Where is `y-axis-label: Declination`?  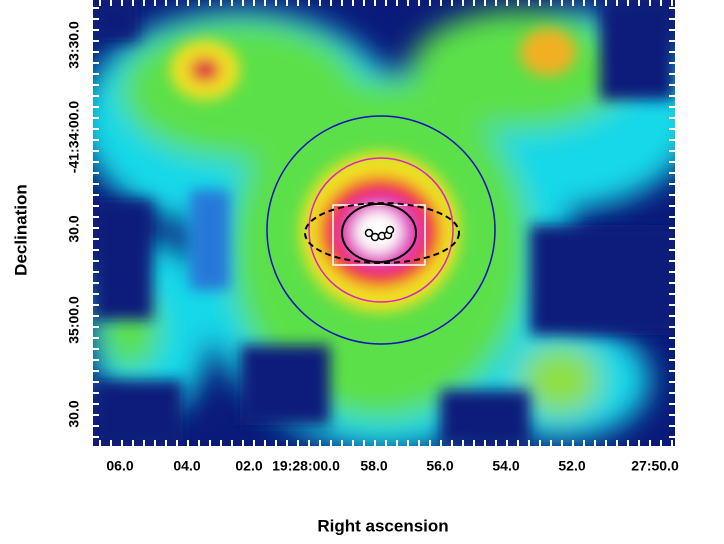 y-axis-label: Declination is located at coordinates (20, 230).